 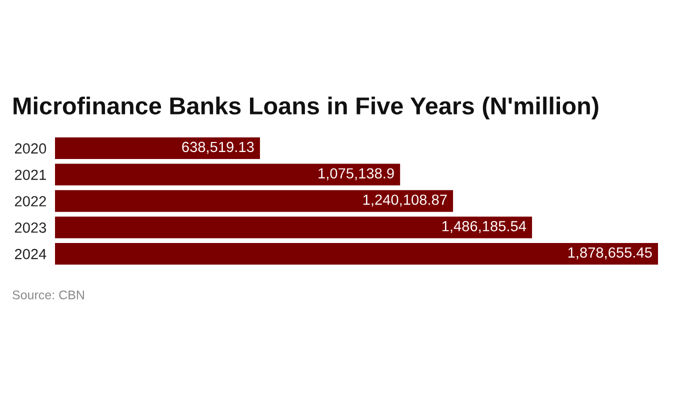 I want to click on y-tick-label: 2021, so click(x=30, y=175).